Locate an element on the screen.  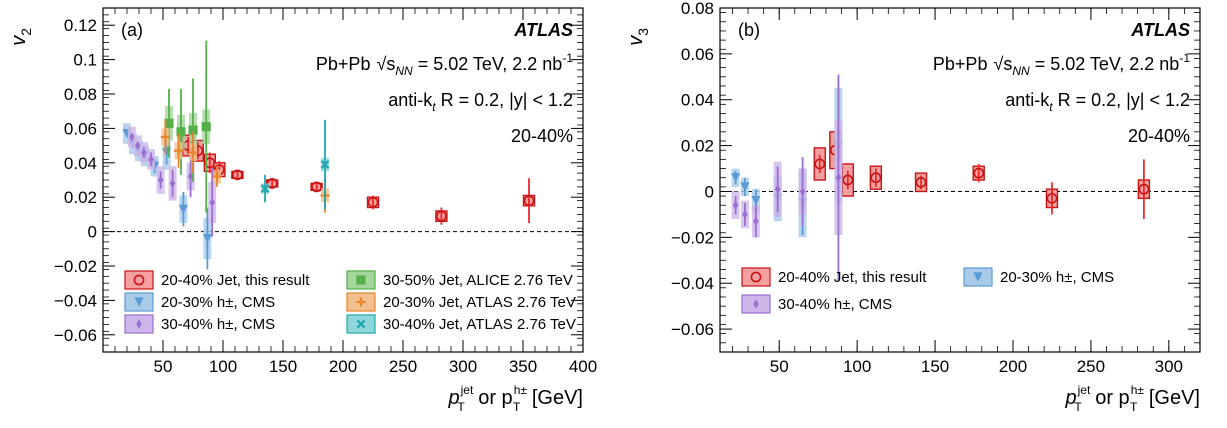
x-tick-label: 150 is located at coordinates (935, 366).